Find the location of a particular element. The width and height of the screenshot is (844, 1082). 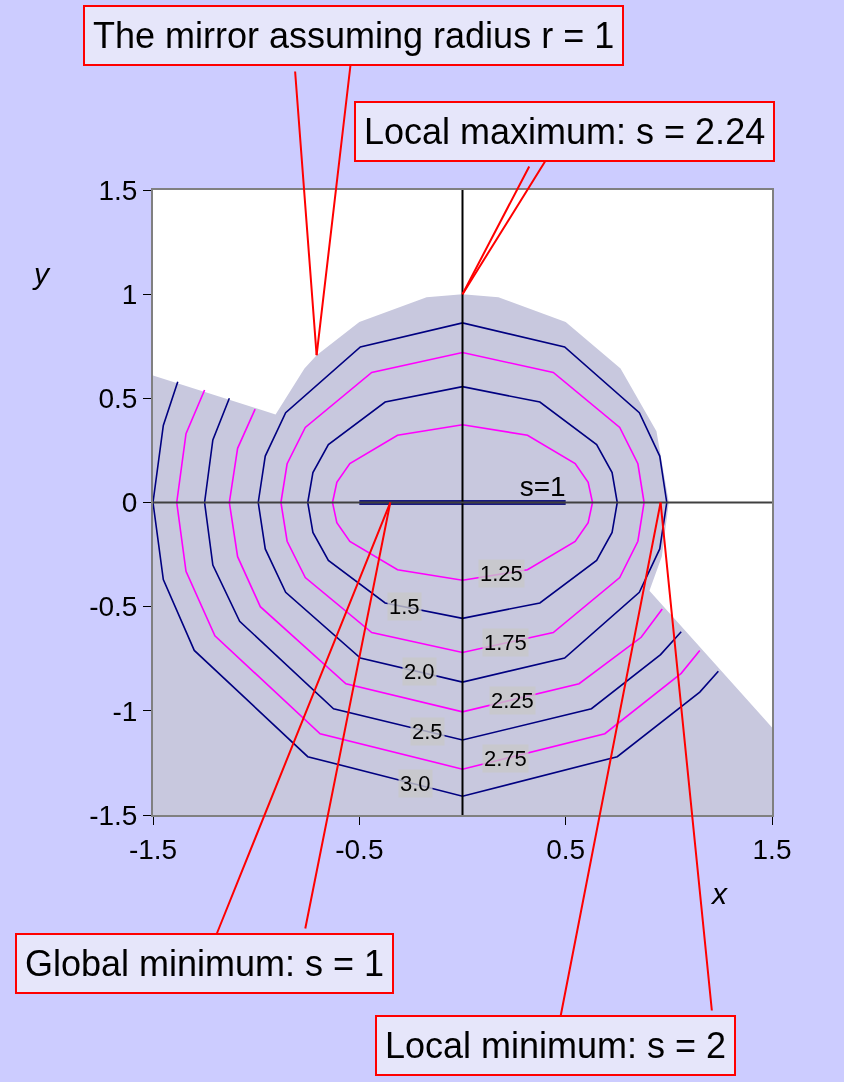

annotation: Local maximum: s = 2.24 is located at coordinates (565, 131).